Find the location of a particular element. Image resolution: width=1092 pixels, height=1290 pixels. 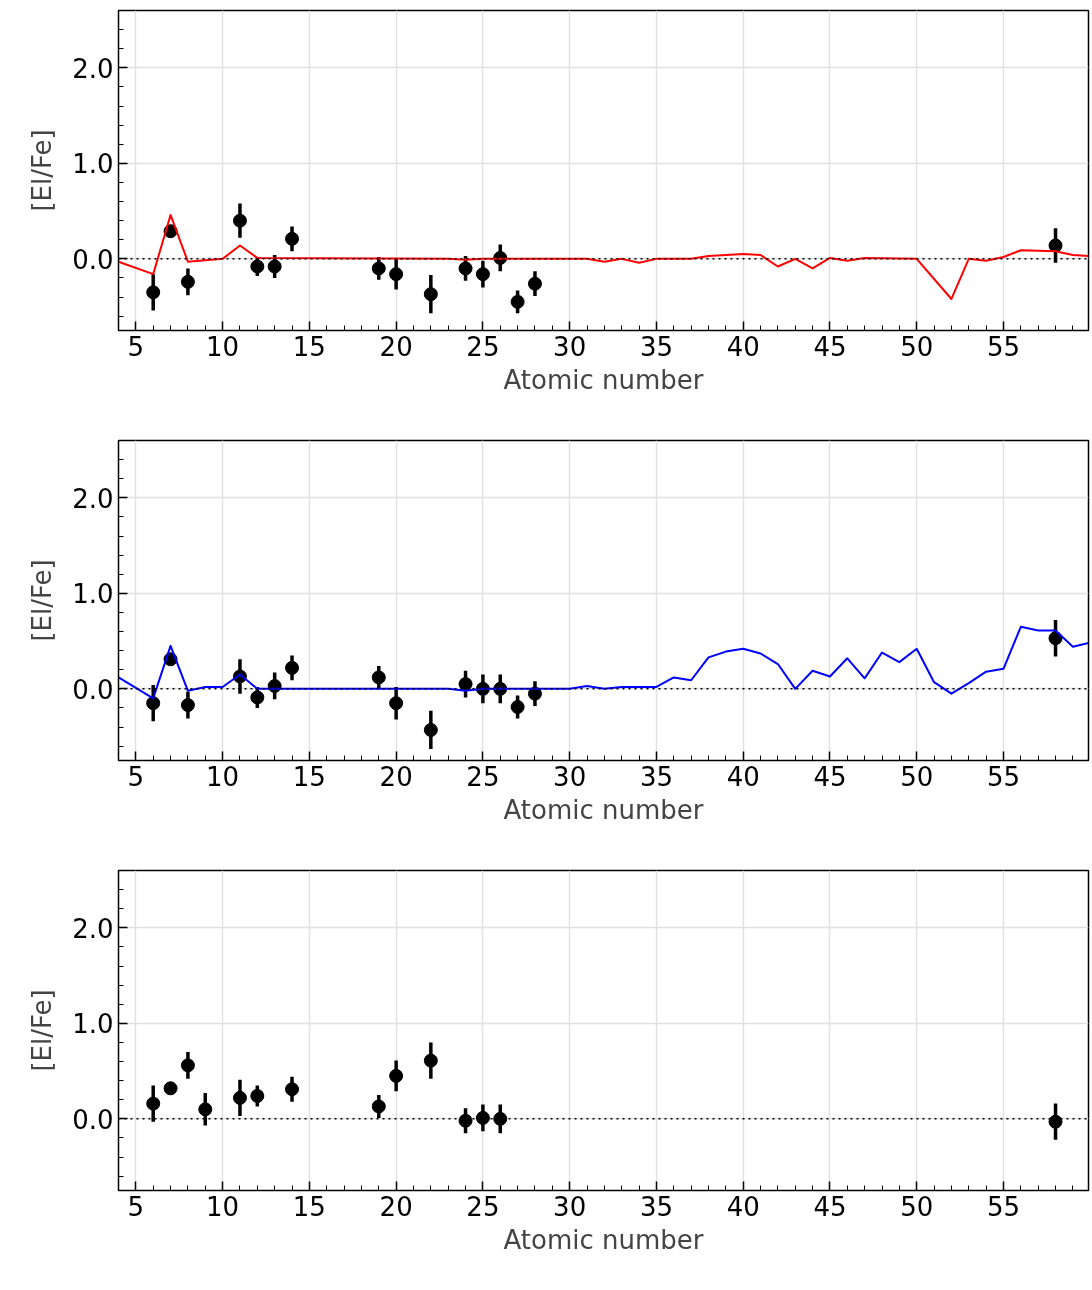

line-series is located at coordinates (603, 256).